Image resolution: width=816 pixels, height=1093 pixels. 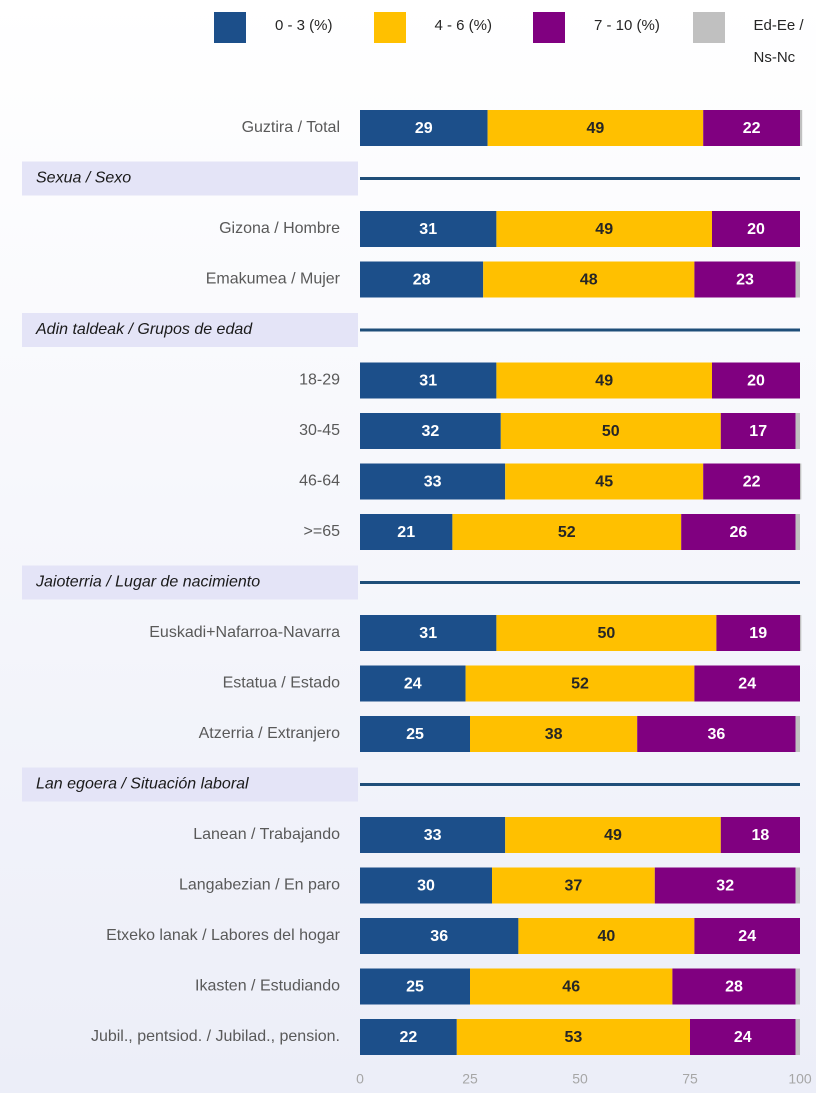 I want to click on category-label: Emakumea / Mujer, so click(x=273, y=279).